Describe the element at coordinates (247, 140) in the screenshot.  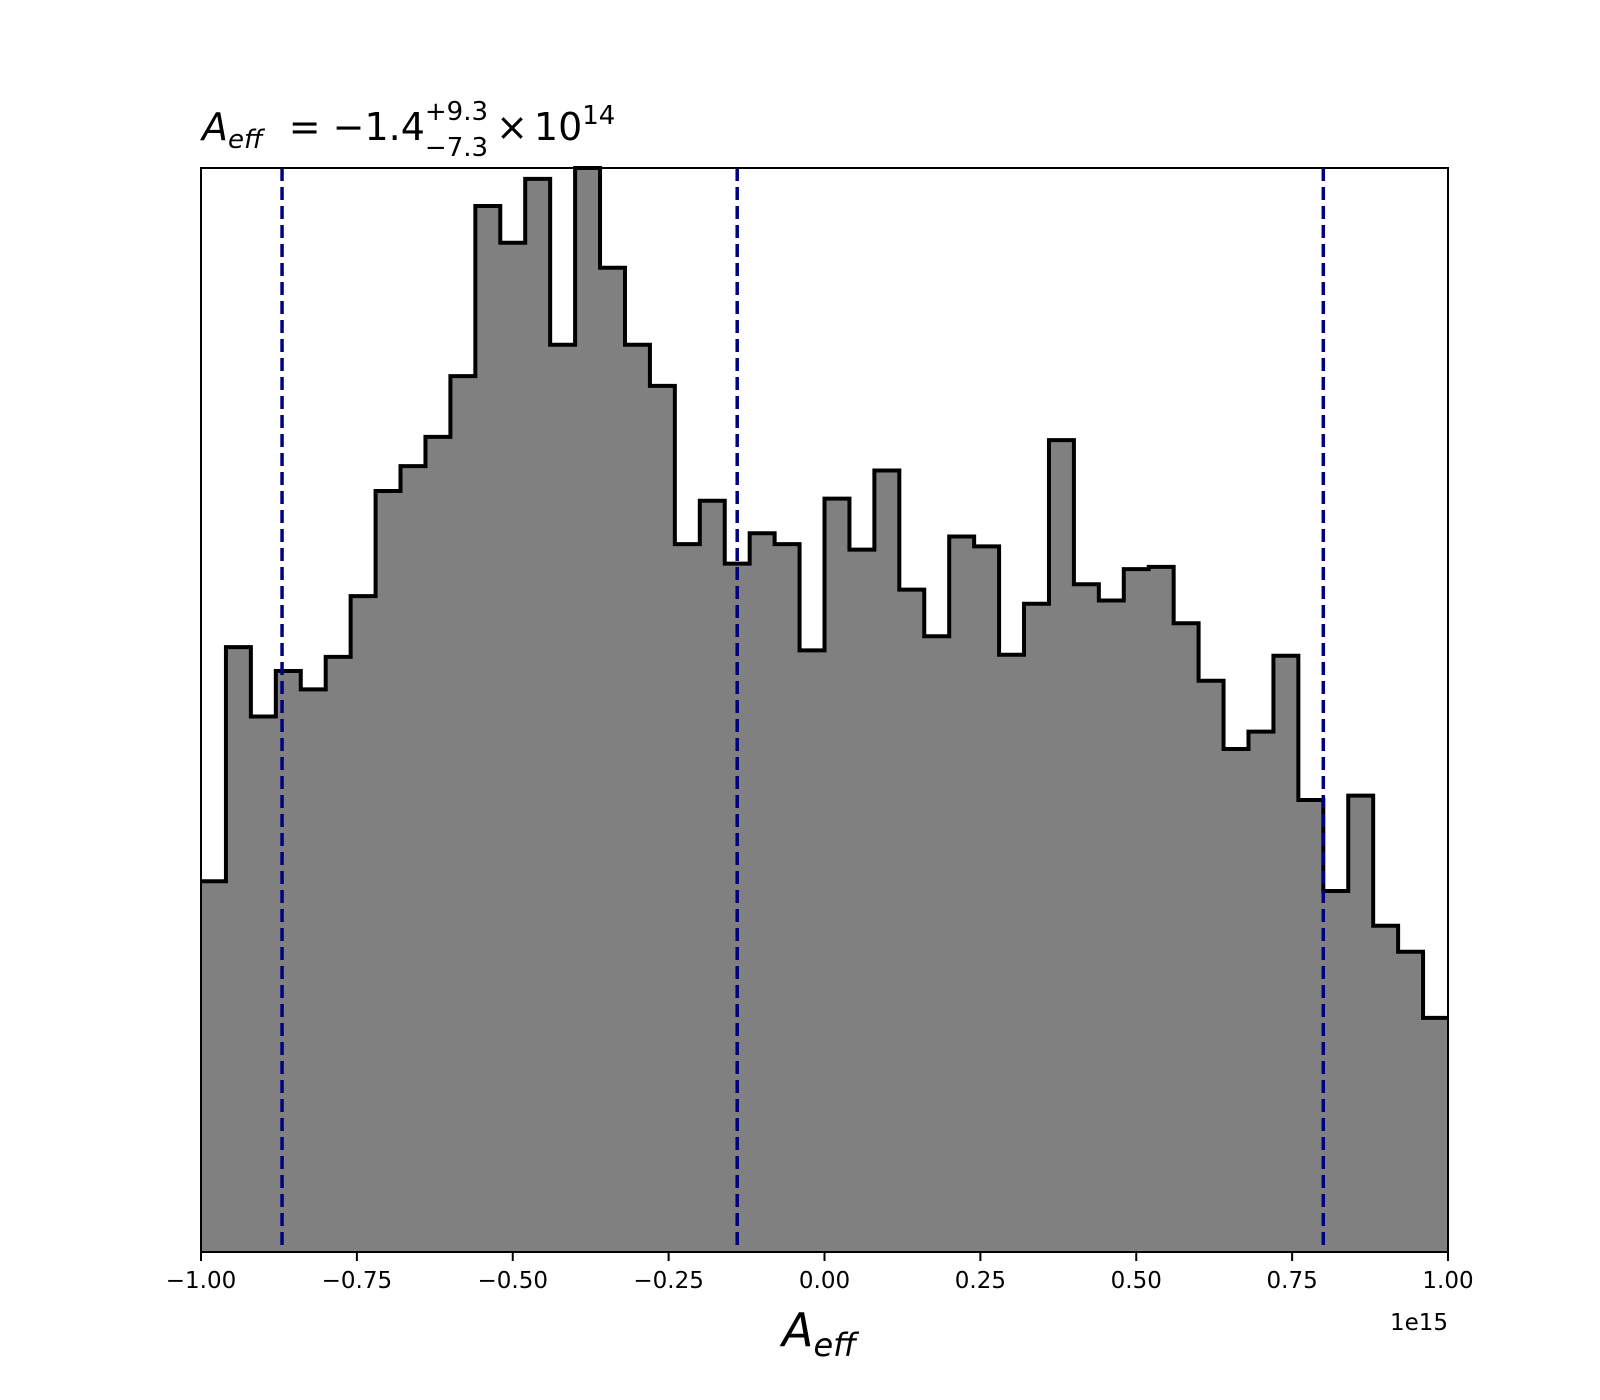
I see `title-variable-sub: eff` at that location.